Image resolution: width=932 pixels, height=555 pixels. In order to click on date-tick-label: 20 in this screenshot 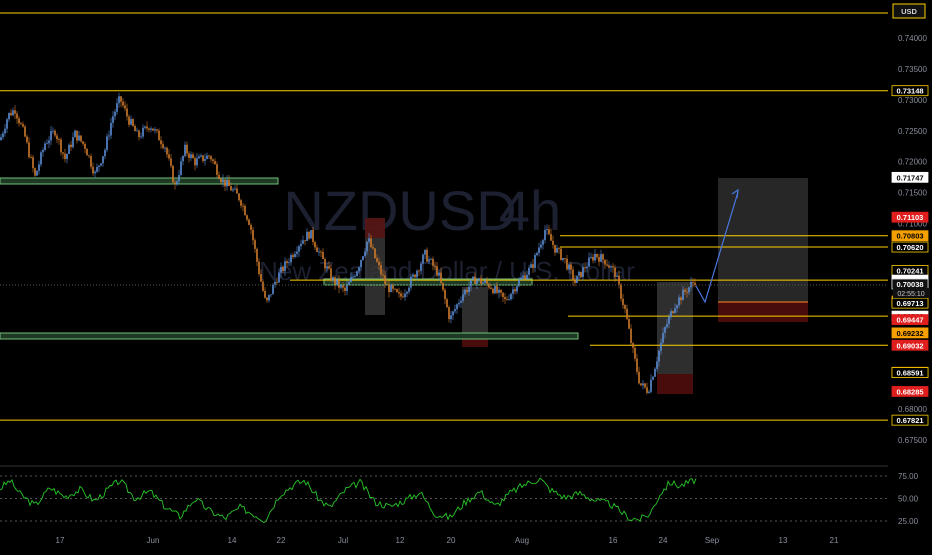, I will do `click(451, 540)`.